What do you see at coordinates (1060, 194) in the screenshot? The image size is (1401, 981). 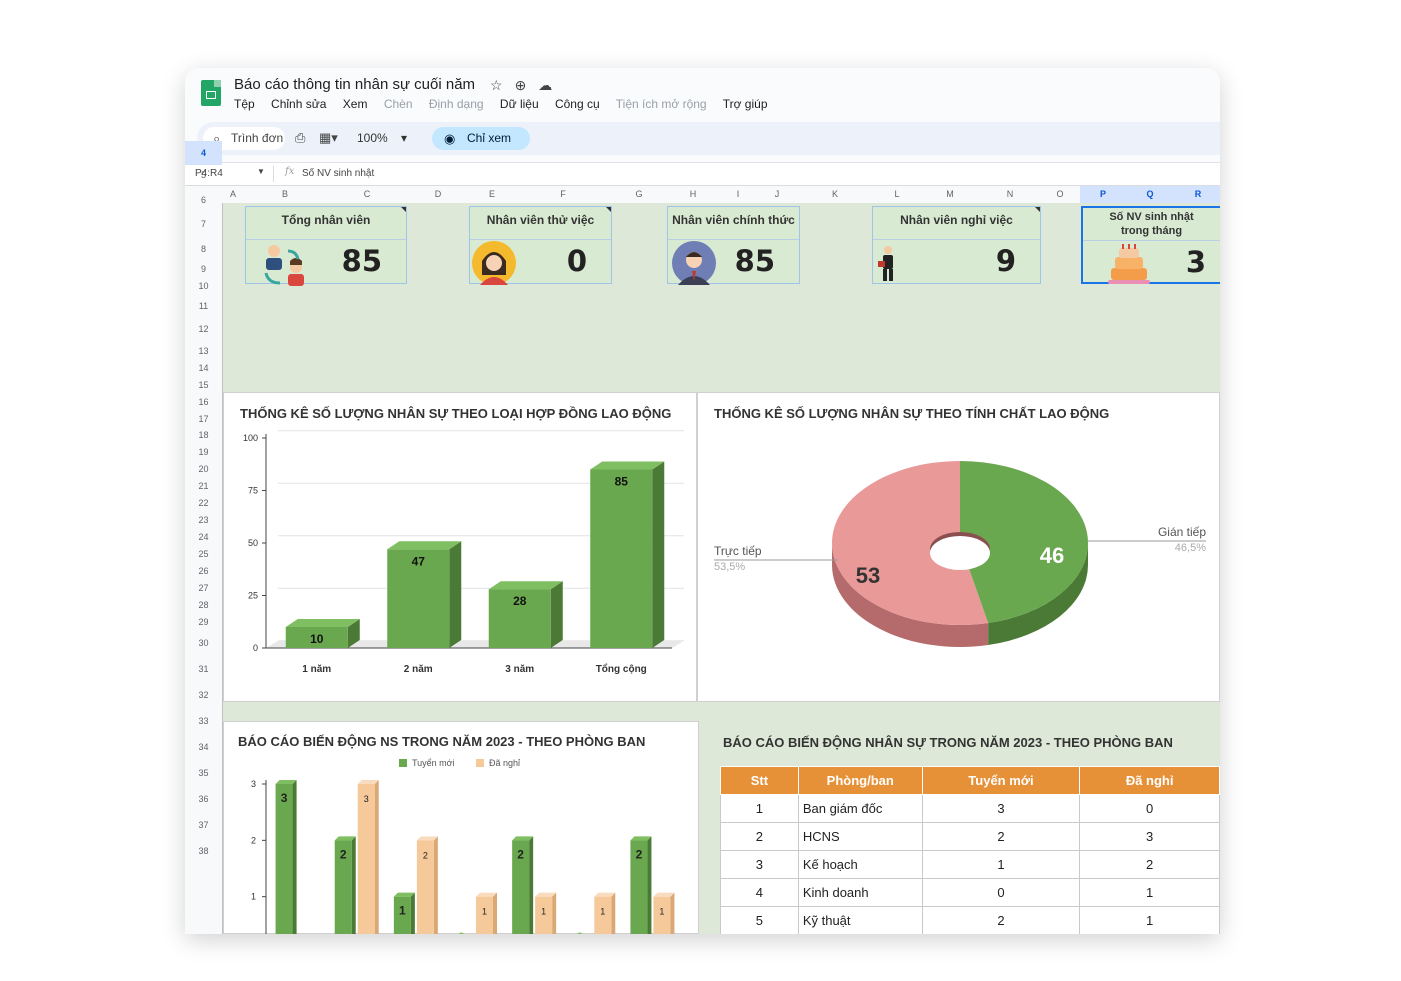 I see `column-header: O` at bounding box center [1060, 194].